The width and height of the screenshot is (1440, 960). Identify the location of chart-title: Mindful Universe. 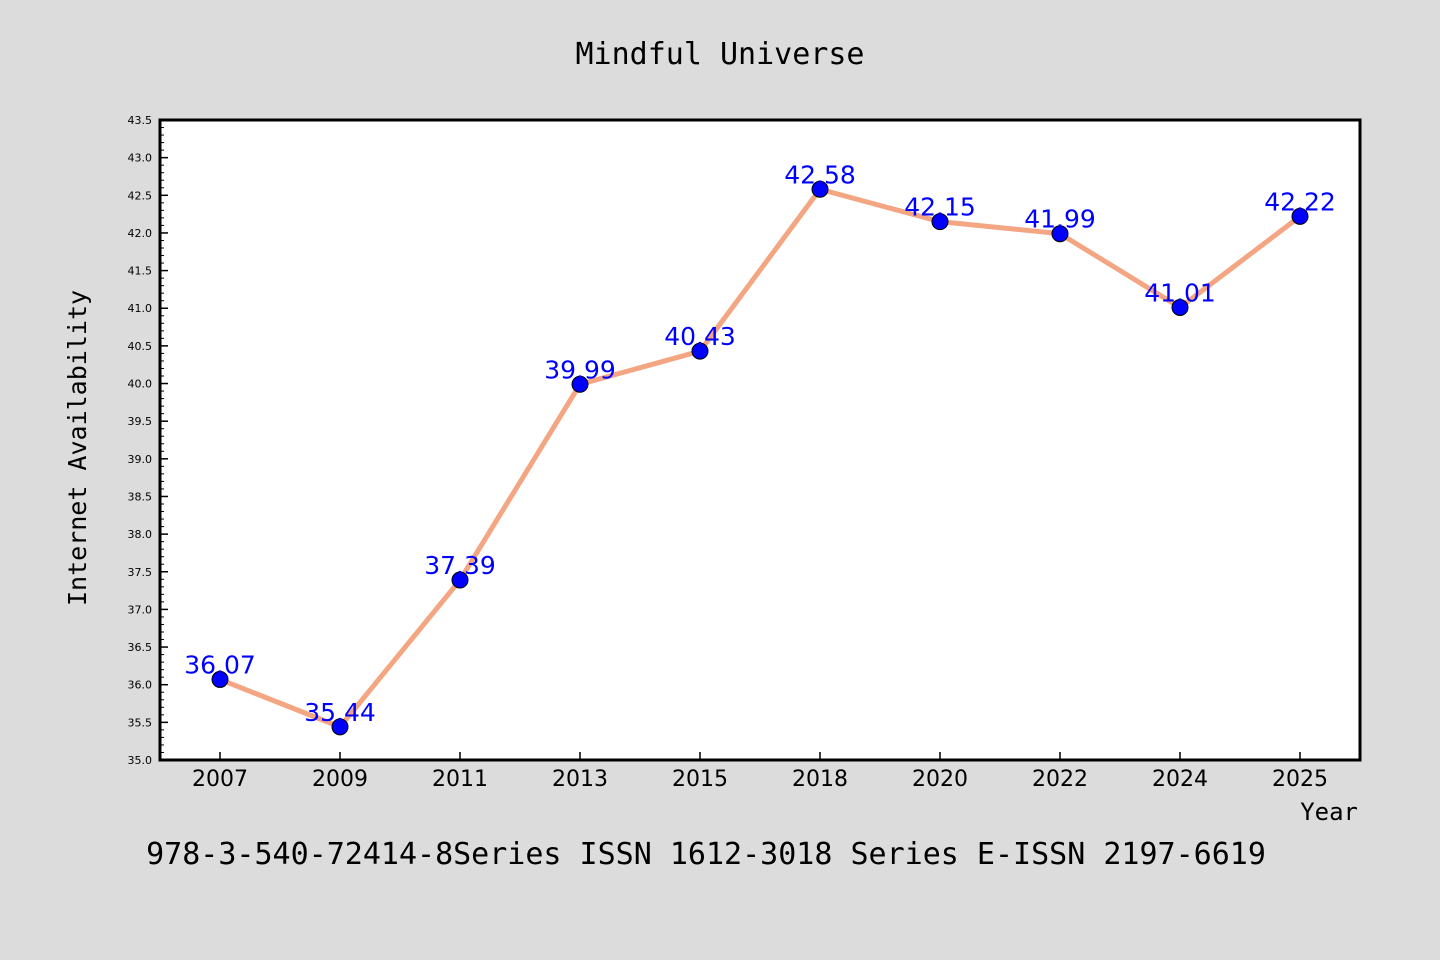
(720, 54).